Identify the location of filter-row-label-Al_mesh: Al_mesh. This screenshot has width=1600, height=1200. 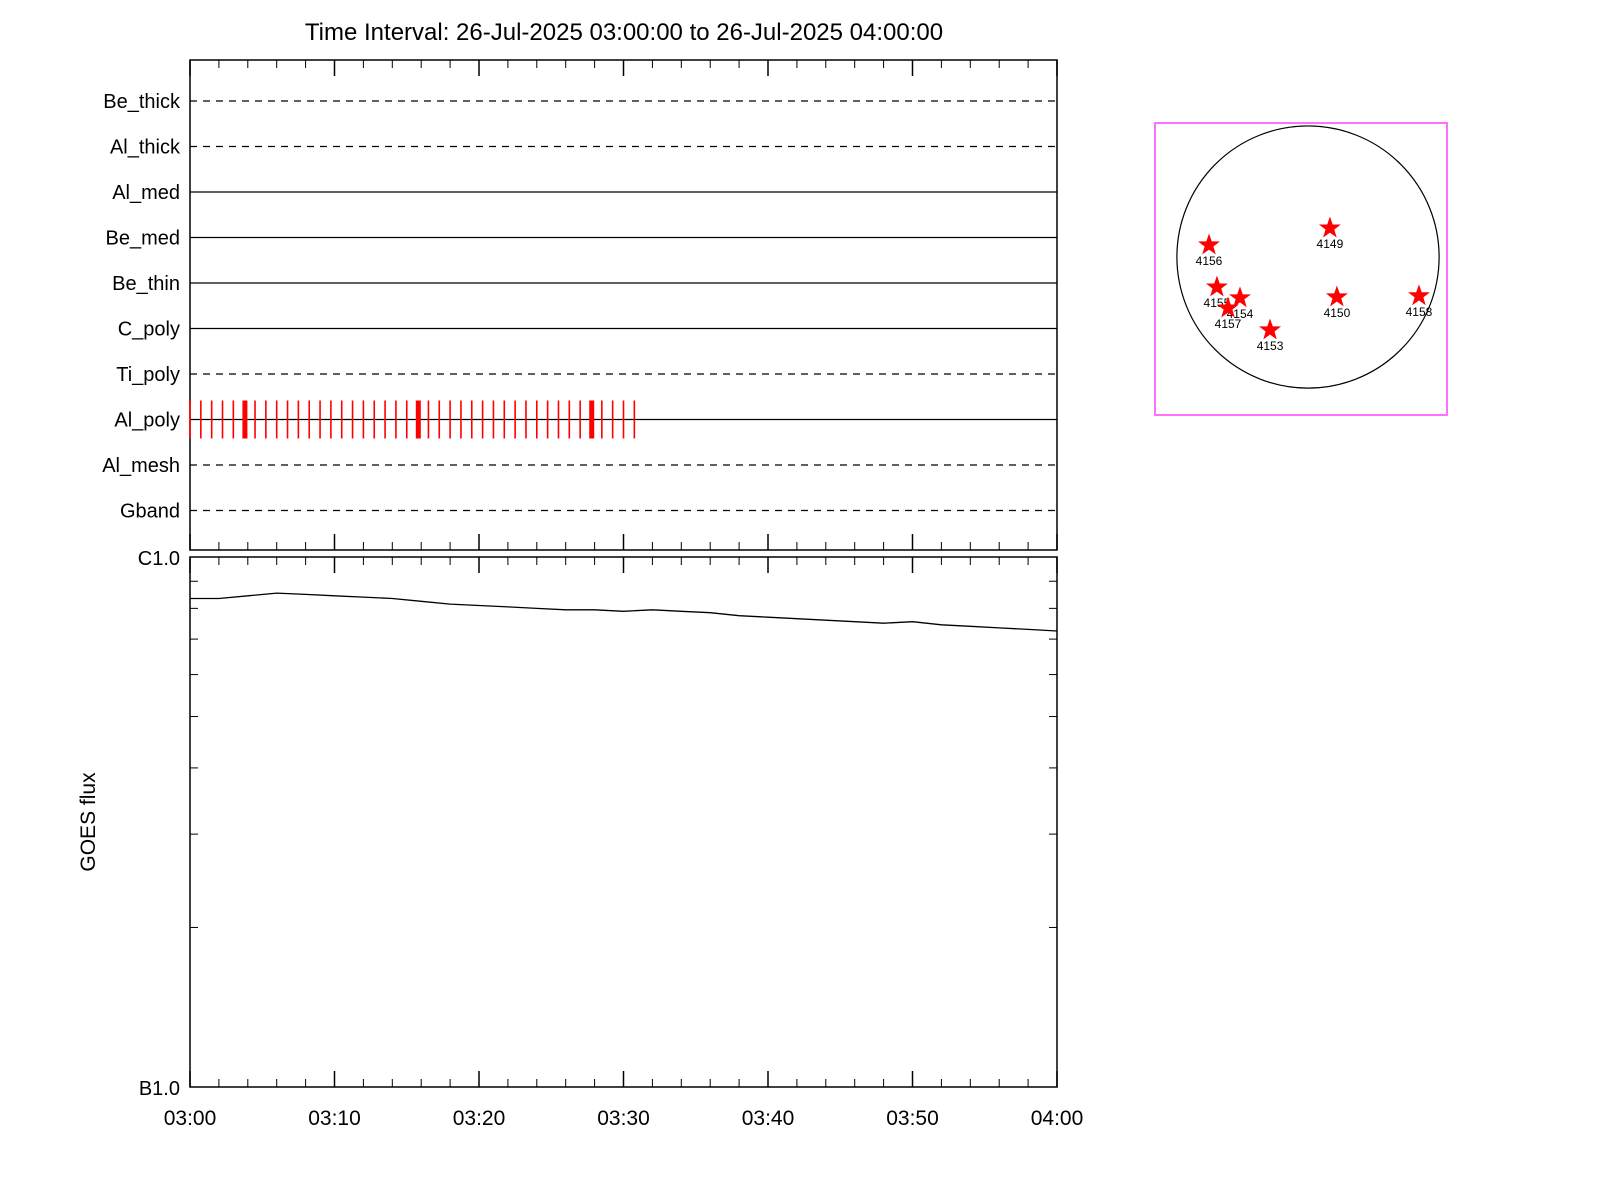
(141, 466).